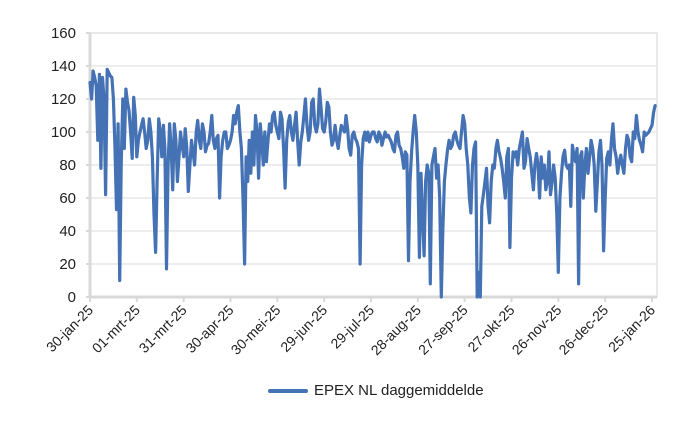 The width and height of the screenshot is (700, 430). Describe the element at coordinates (72, 297) in the screenshot. I see `y-tick-label: 0` at that location.